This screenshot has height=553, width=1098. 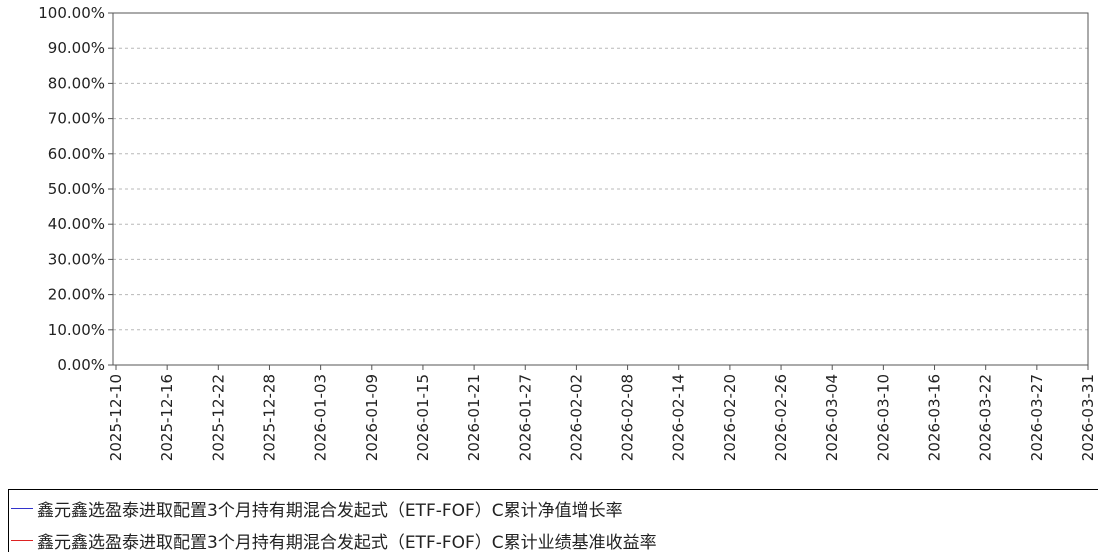 I want to click on y-tick-label: 40.00%, so click(x=76, y=224).